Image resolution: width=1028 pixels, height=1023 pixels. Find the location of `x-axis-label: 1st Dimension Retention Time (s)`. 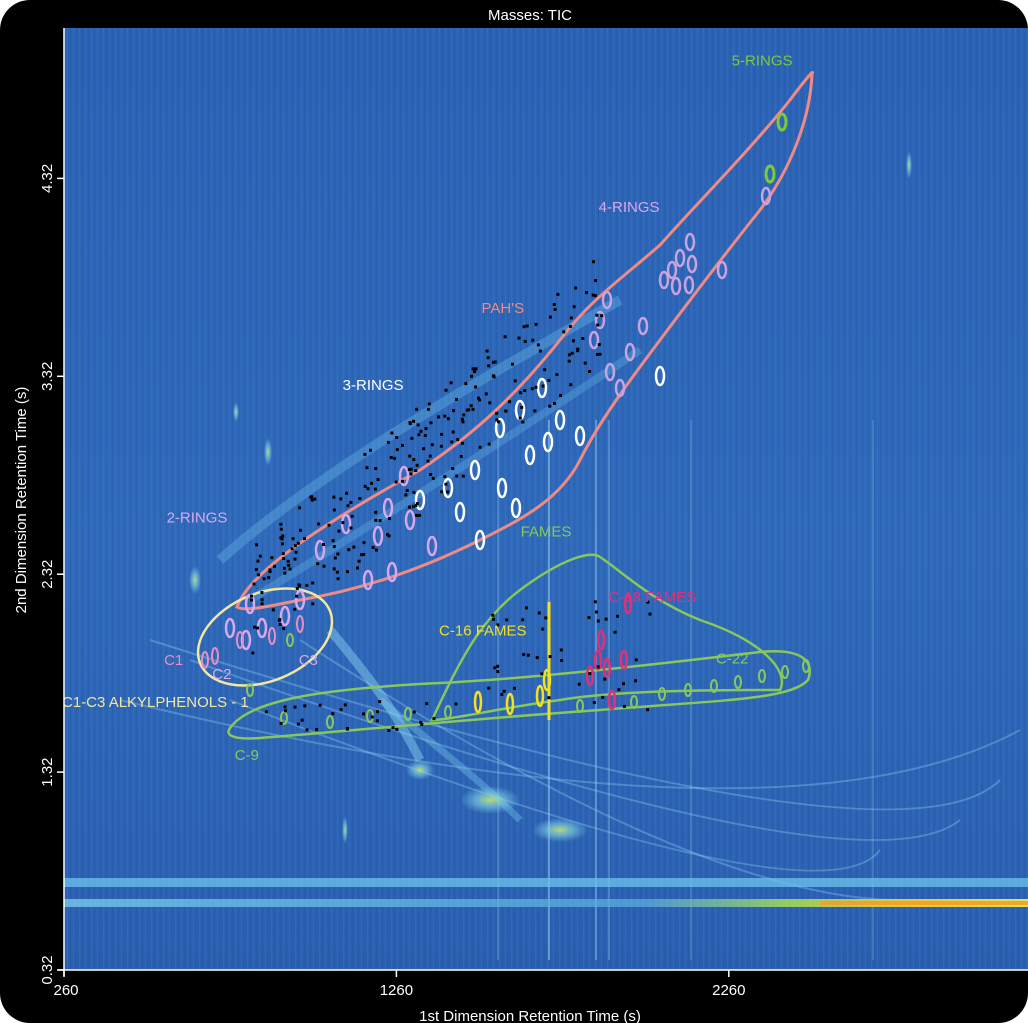

x-axis-label: 1st Dimension Retention Time (s) is located at coordinates (530, 1015).